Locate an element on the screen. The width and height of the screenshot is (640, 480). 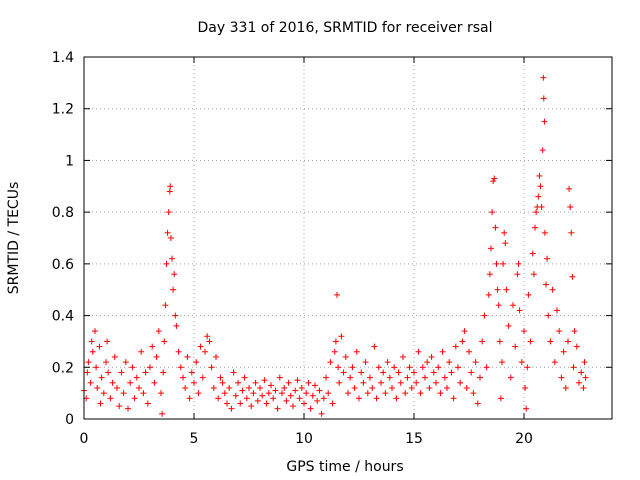
x-tick-label: 20 is located at coordinates (524, 439).